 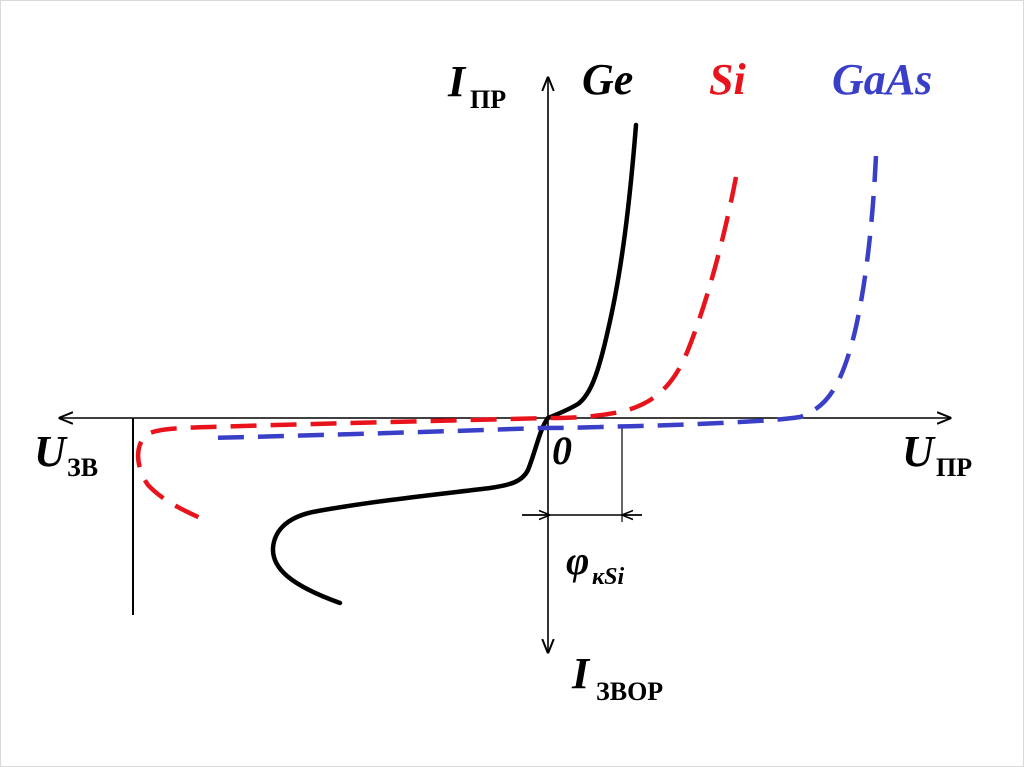 What do you see at coordinates (51, 451) in the screenshot?
I see `x-negative-main: U` at bounding box center [51, 451].